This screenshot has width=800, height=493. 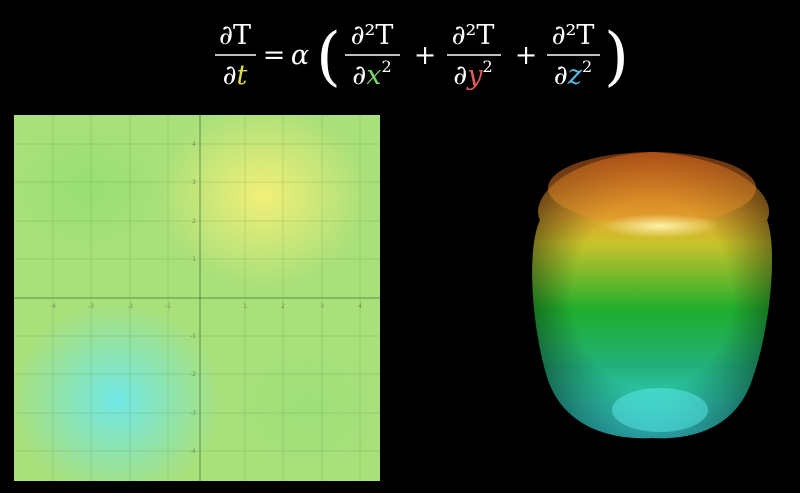 I want to click on alpha-symbol: α, so click(x=300, y=55).